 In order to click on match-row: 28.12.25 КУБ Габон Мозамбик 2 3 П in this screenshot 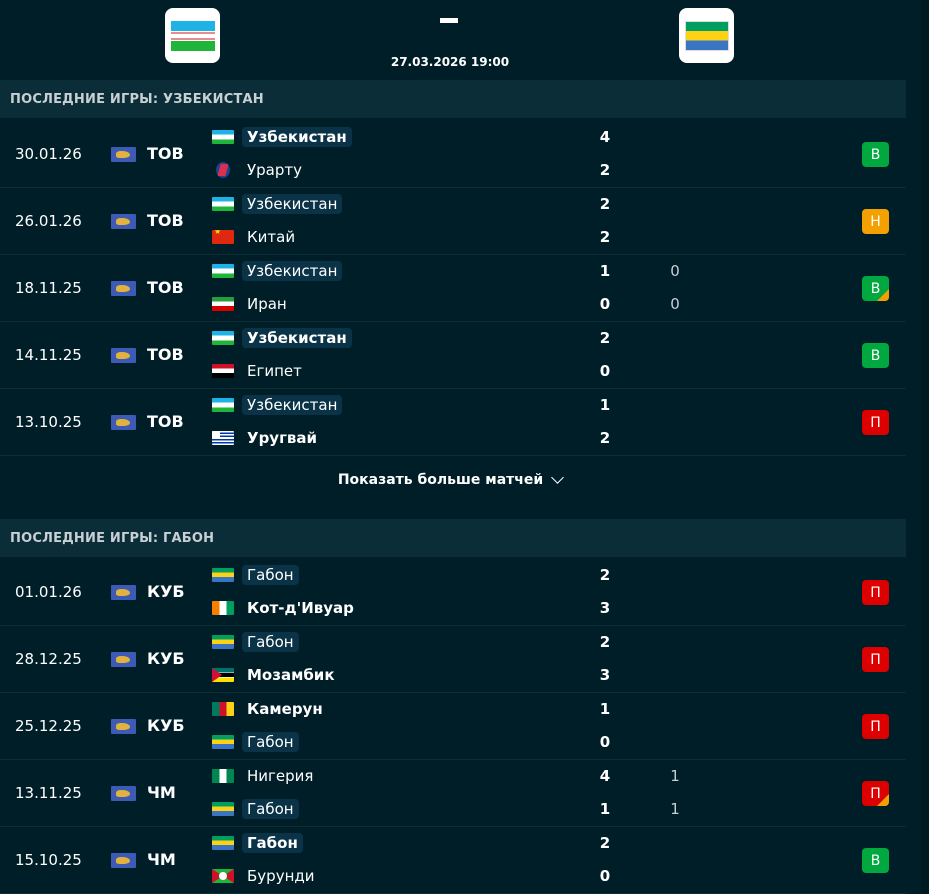, I will do `click(453, 659)`.